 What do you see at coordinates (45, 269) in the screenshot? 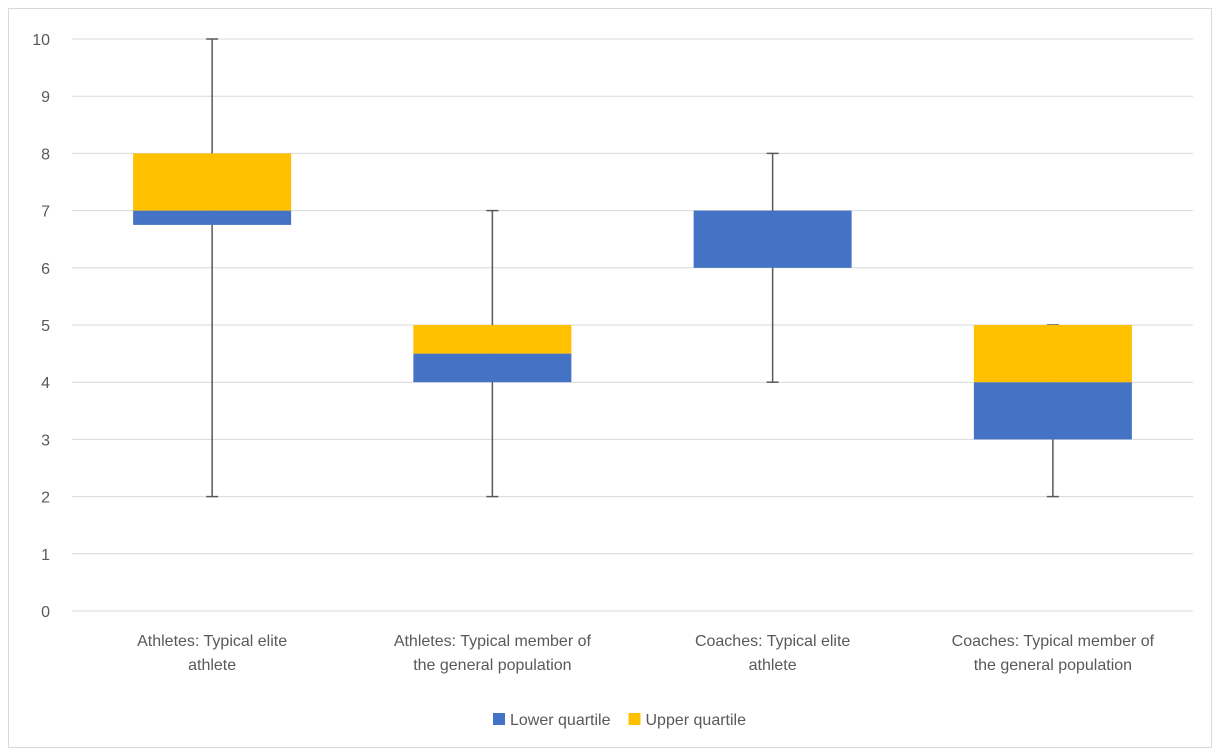
I see `y-tick-label: 6` at bounding box center [45, 269].